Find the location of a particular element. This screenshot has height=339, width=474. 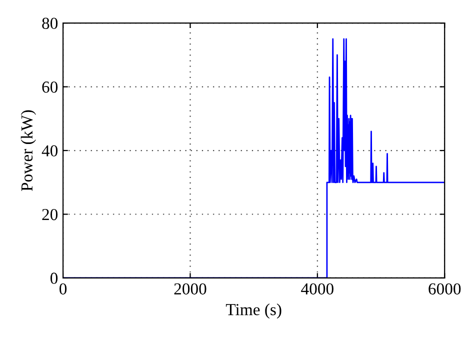

y-tick-label: 0 is located at coordinates (54, 278).